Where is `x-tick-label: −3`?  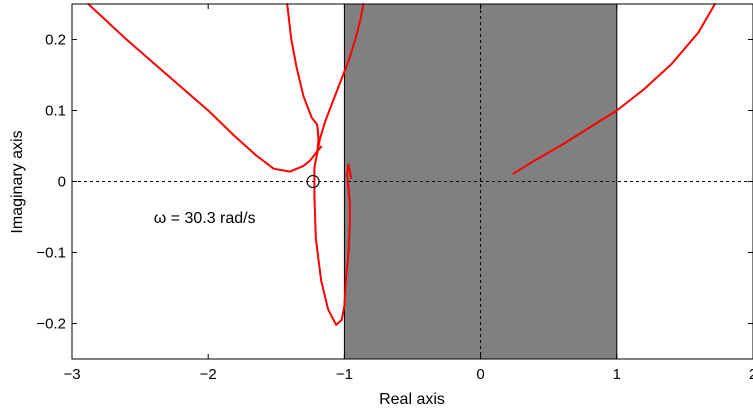 x-tick-label: −3 is located at coordinates (71, 374).